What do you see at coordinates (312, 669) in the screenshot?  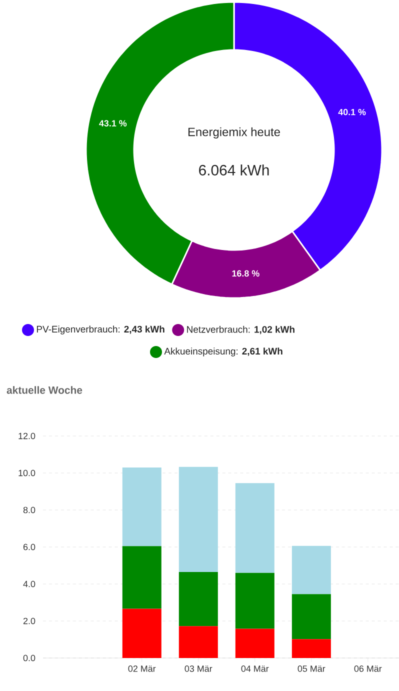 I see `x-tick-label: 05 Mär` at bounding box center [312, 669].